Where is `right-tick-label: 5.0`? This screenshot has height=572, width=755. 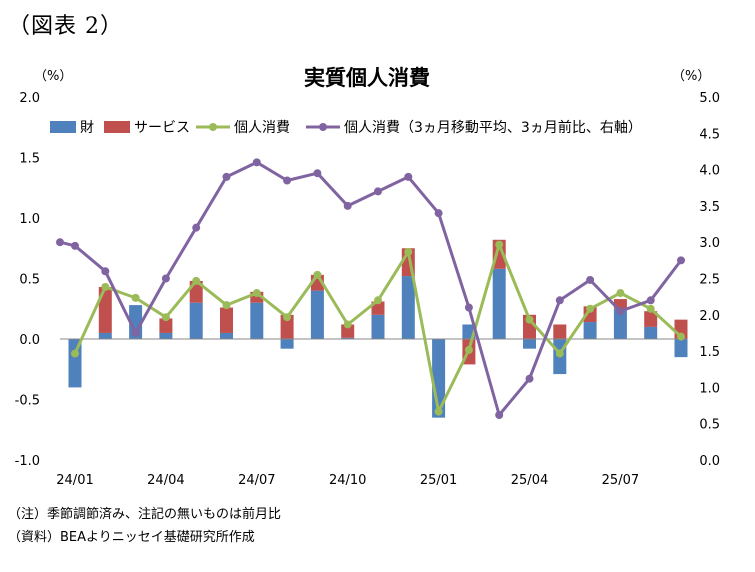
right-tick-label: 5.0 is located at coordinates (709, 98).